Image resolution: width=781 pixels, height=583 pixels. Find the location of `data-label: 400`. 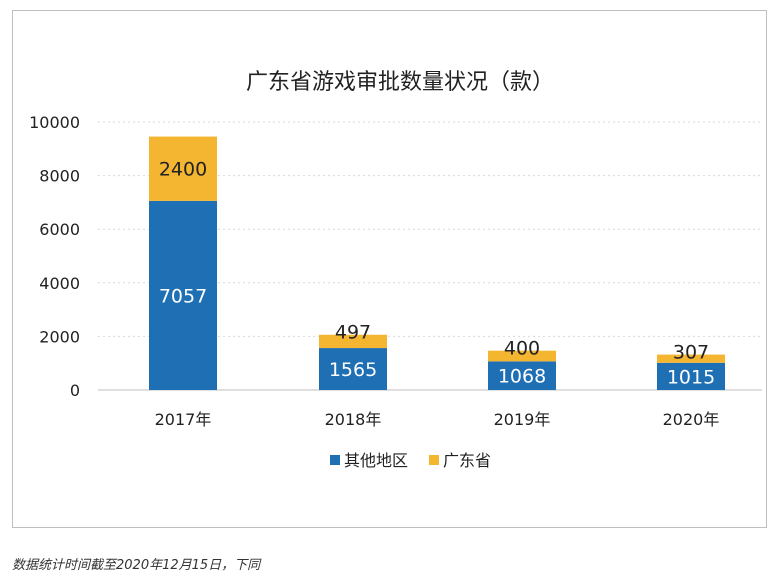

data-label: 400 is located at coordinates (522, 349).